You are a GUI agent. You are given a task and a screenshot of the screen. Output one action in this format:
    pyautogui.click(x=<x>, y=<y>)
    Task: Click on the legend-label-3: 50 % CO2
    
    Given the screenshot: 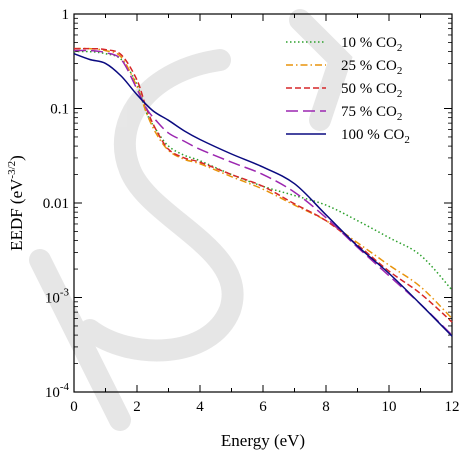 What is the action you would take?
    pyautogui.click(x=371, y=90)
    